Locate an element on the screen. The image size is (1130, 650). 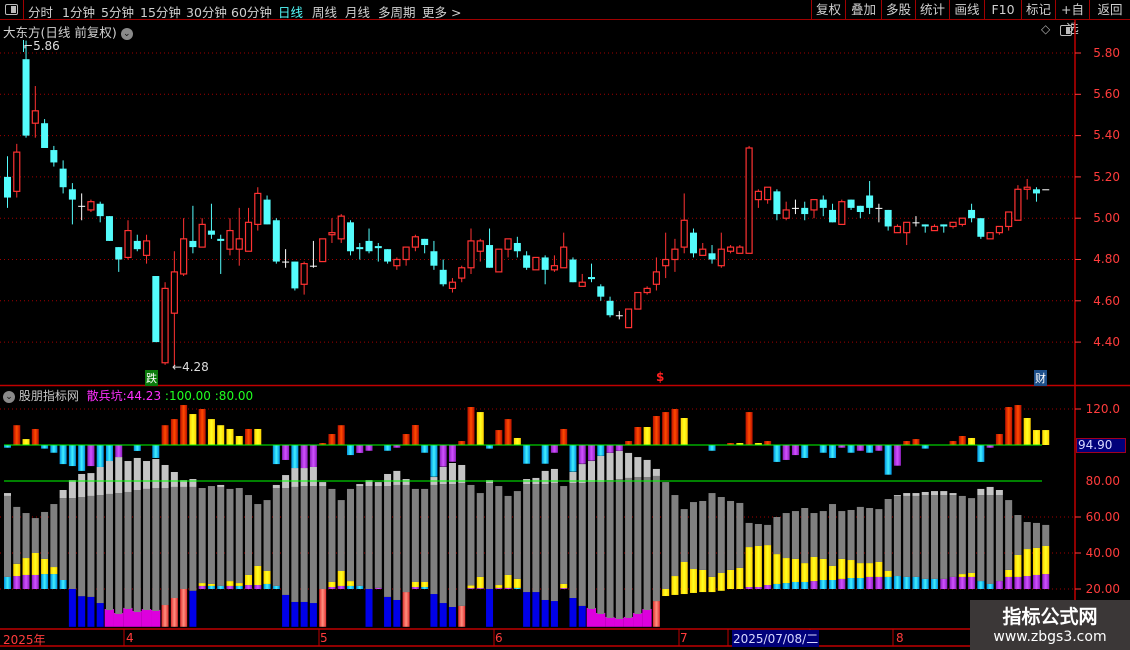
dollar-marker: $ is located at coordinates (660, 377).